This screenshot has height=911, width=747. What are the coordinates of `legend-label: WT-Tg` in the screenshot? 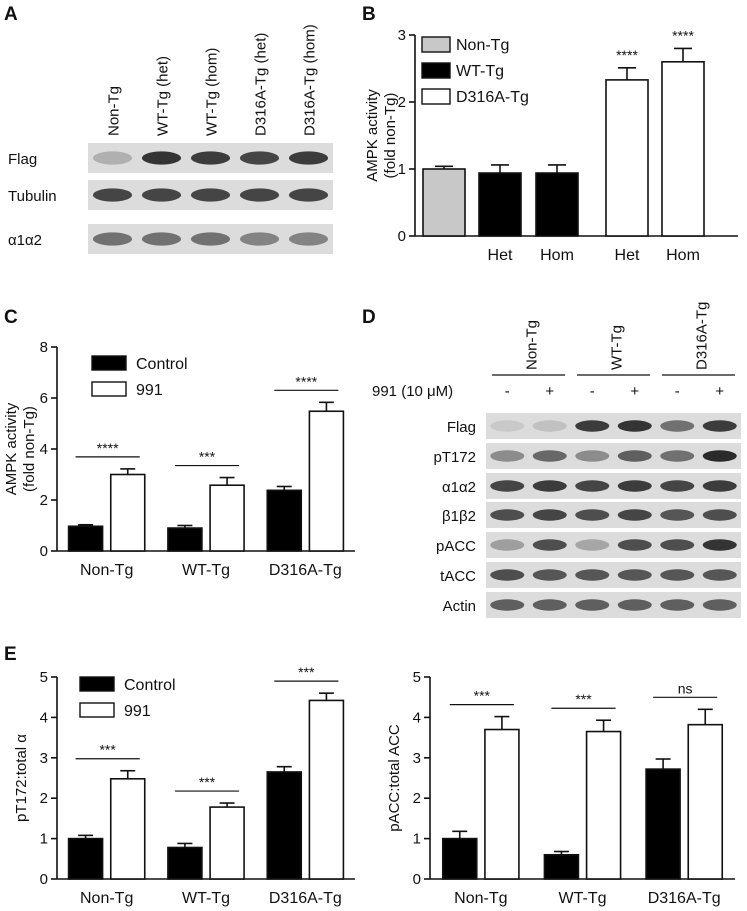 It's located at (480, 71).